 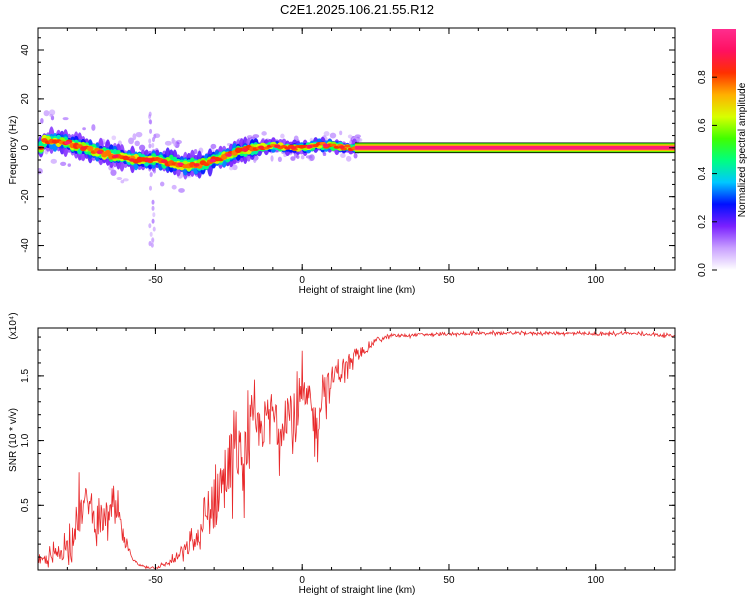 What do you see at coordinates (702, 77) in the screenshot?
I see `colorbar-tick-label: 0.8` at bounding box center [702, 77].